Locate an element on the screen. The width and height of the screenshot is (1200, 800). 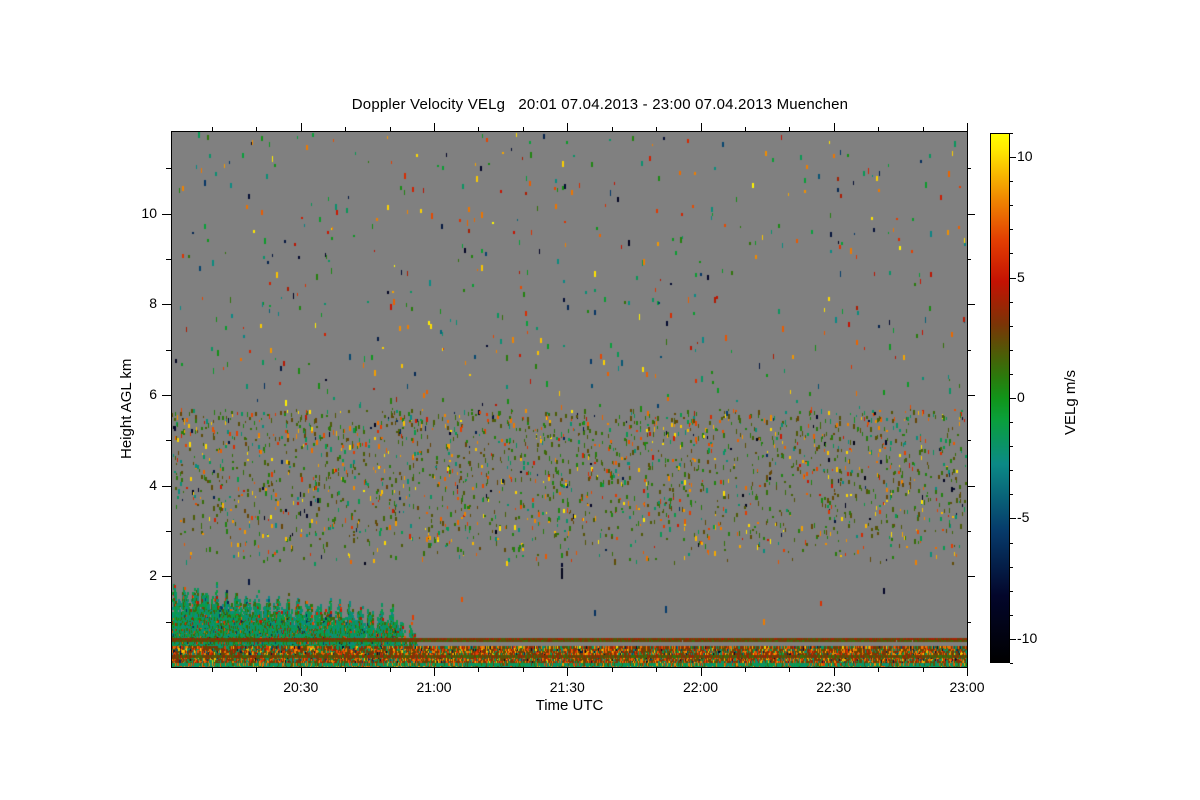
y-axis-title: Height AGL km is located at coordinates (126, 408).